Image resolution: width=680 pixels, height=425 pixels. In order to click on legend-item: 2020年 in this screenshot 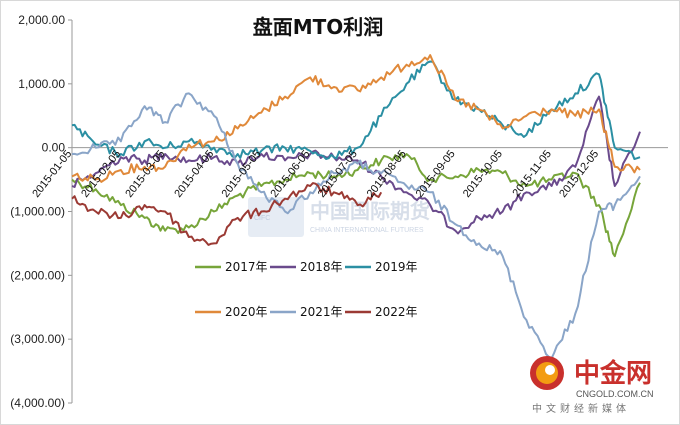, I will do `click(231, 312)`.